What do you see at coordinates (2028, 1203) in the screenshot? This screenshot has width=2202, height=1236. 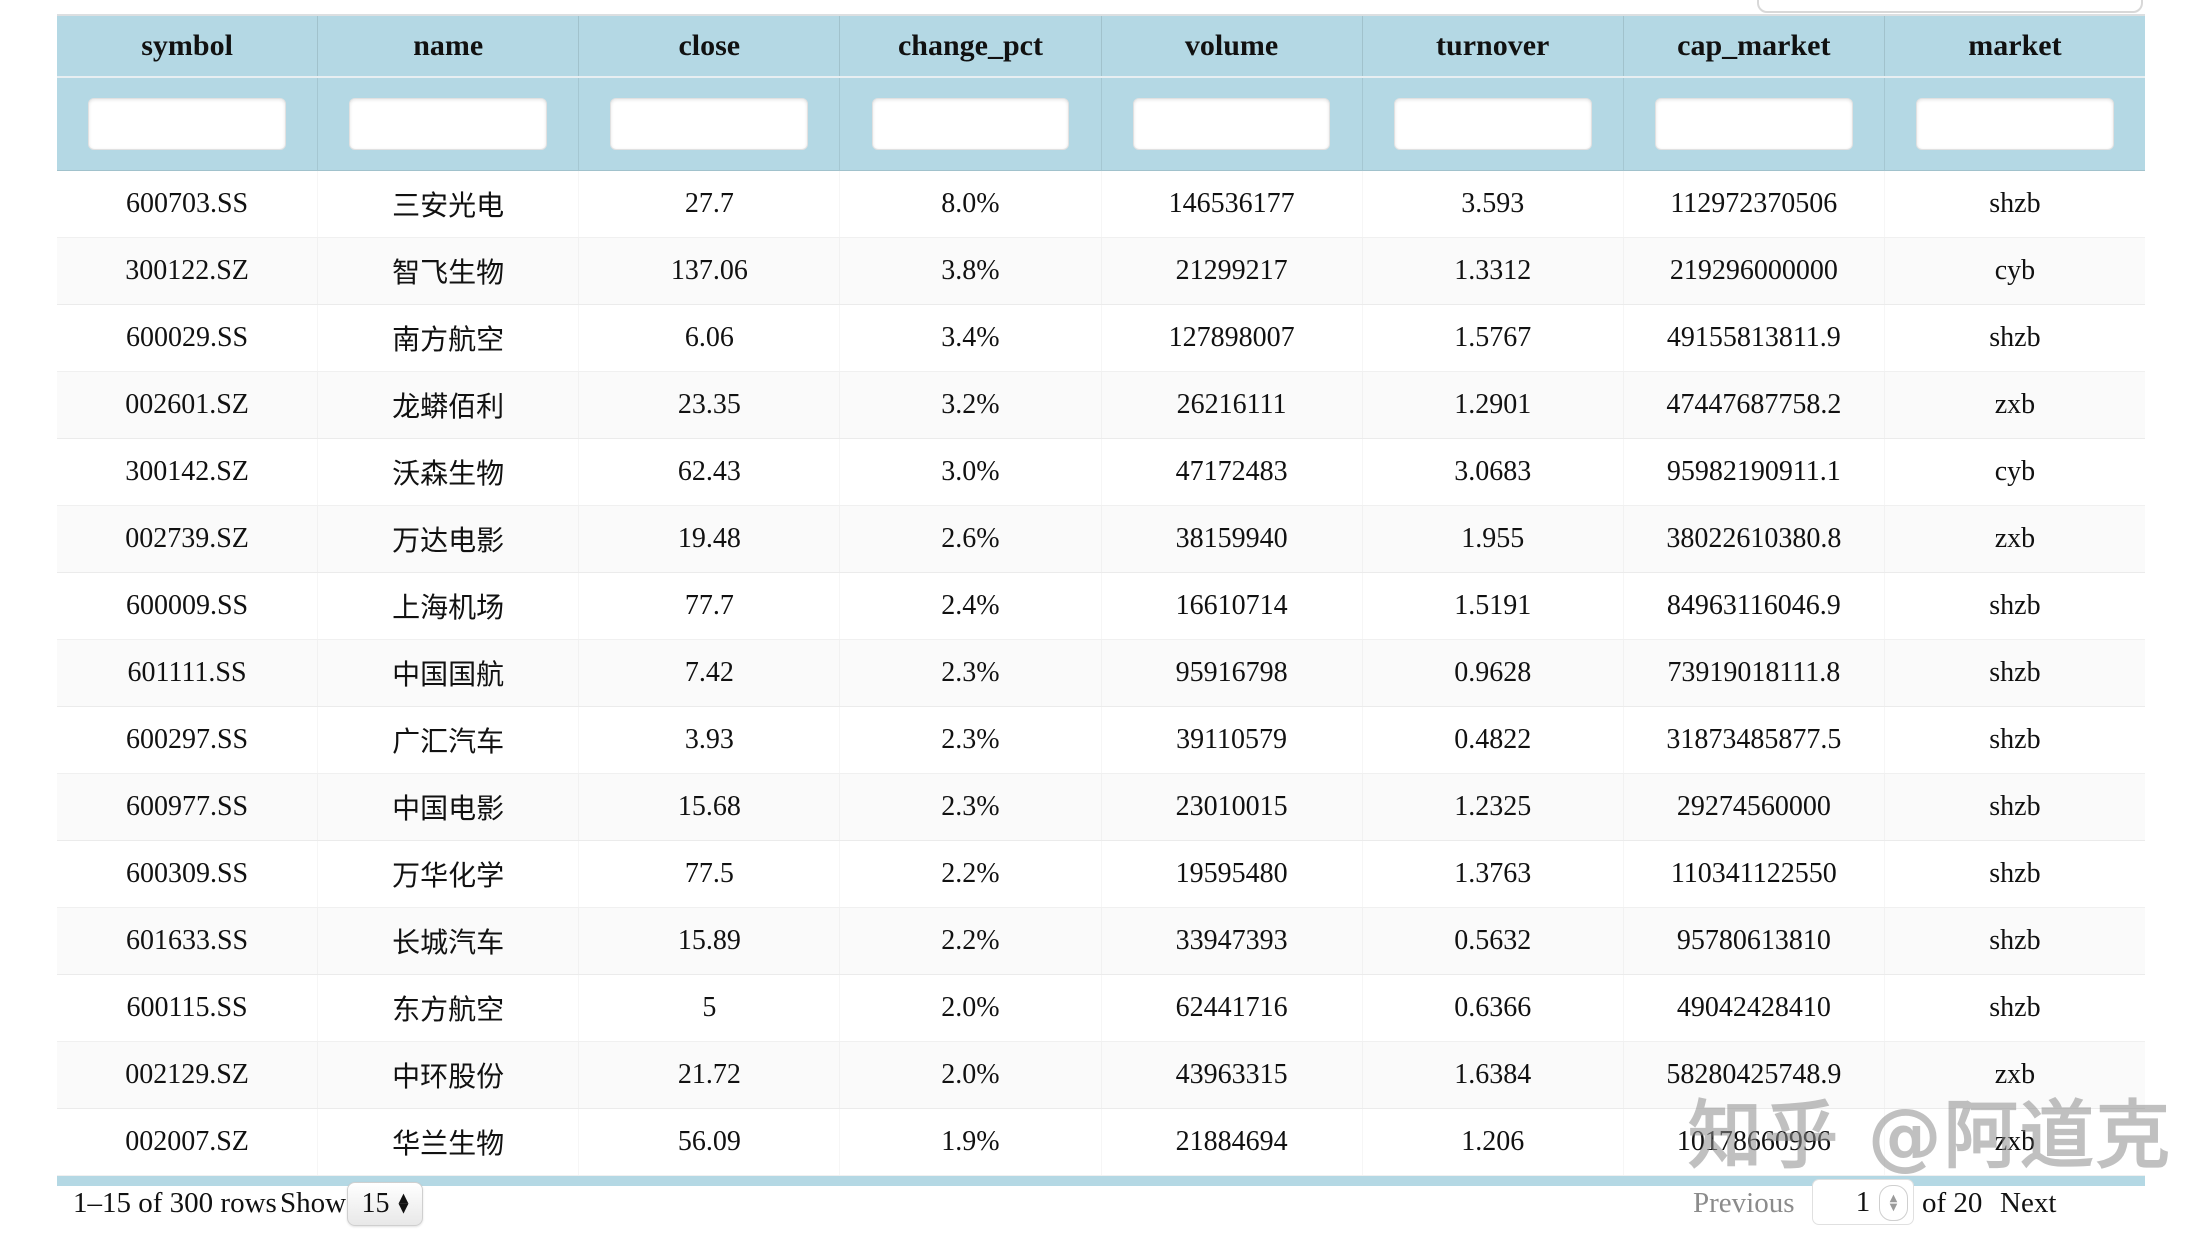 I see `next-button: Next` at bounding box center [2028, 1203].